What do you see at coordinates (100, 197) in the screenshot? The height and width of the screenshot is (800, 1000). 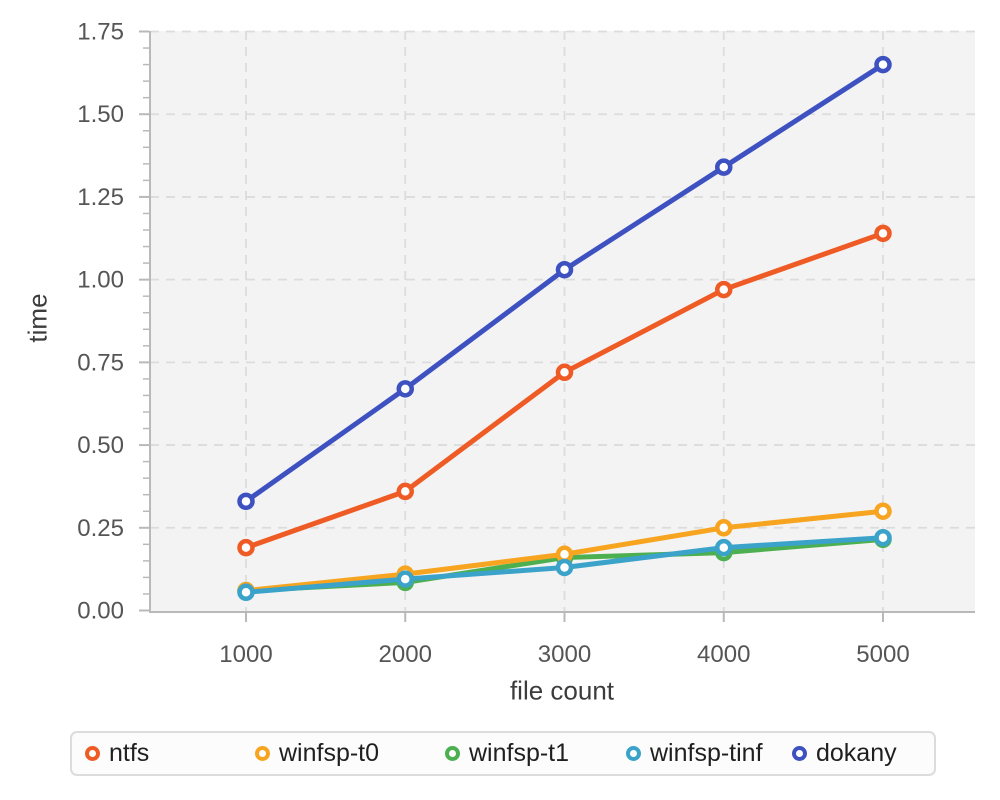 I see `y-tick-label: 1.25` at bounding box center [100, 197].